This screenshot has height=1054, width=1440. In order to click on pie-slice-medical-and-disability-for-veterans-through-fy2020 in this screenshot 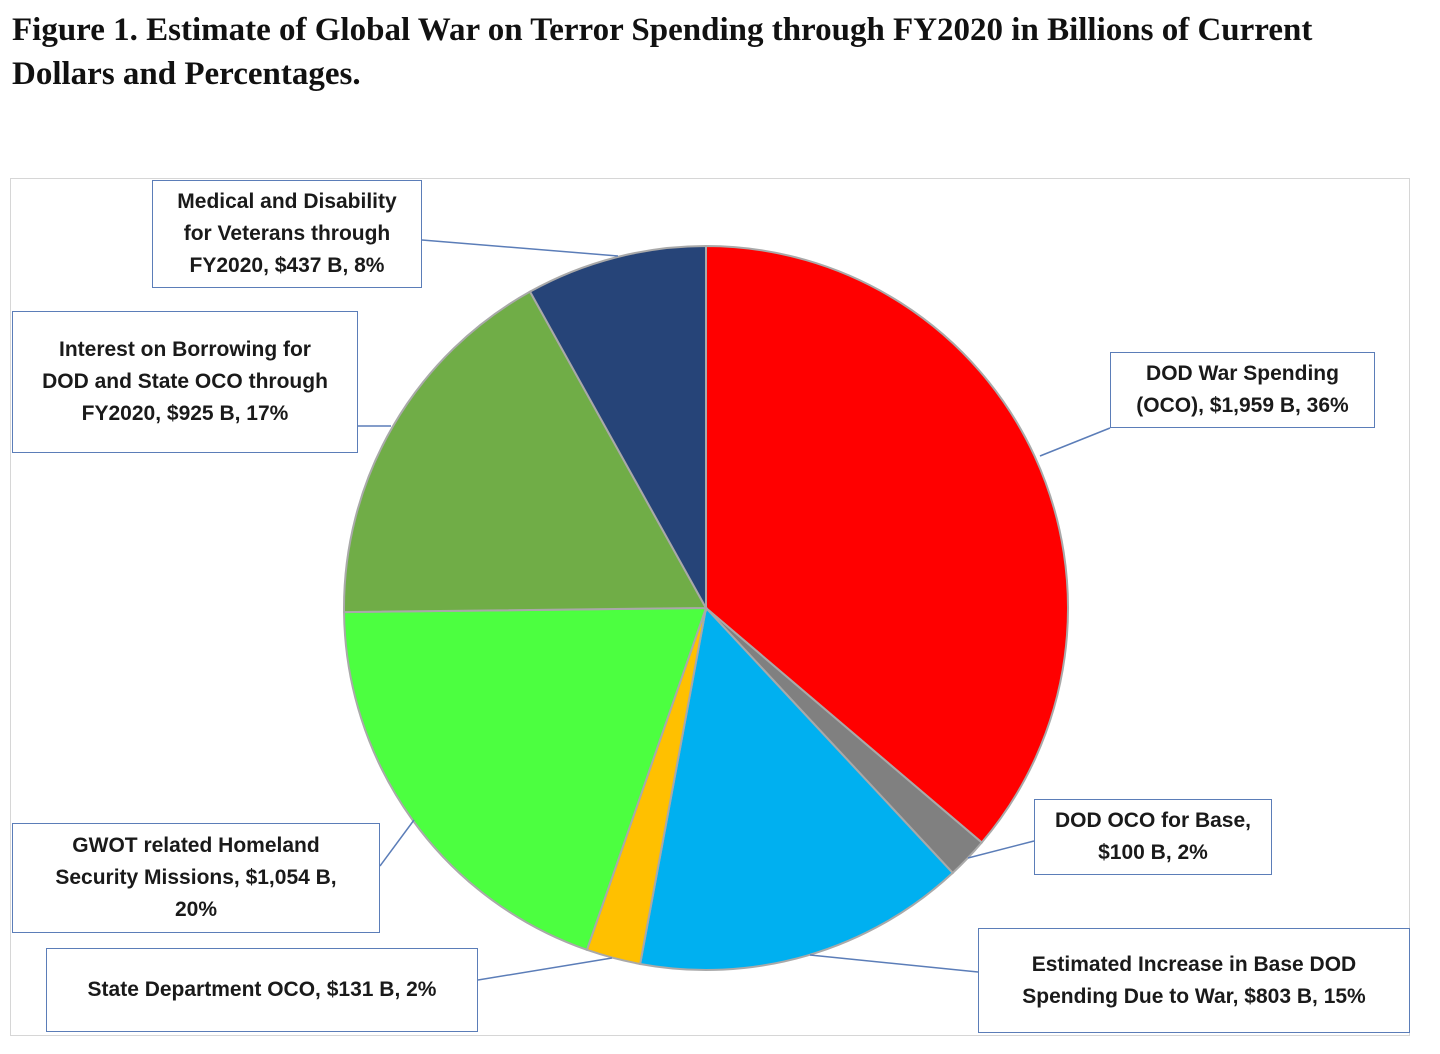, I will do `click(617, 428)`.